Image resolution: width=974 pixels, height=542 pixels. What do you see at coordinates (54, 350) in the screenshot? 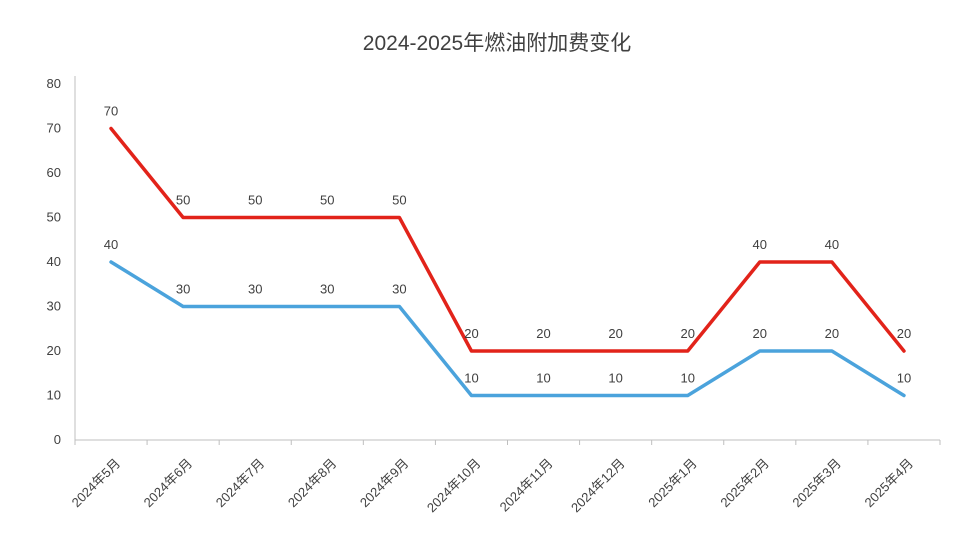
I see `y-axis-tick-label: 20` at bounding box center [54, 350].